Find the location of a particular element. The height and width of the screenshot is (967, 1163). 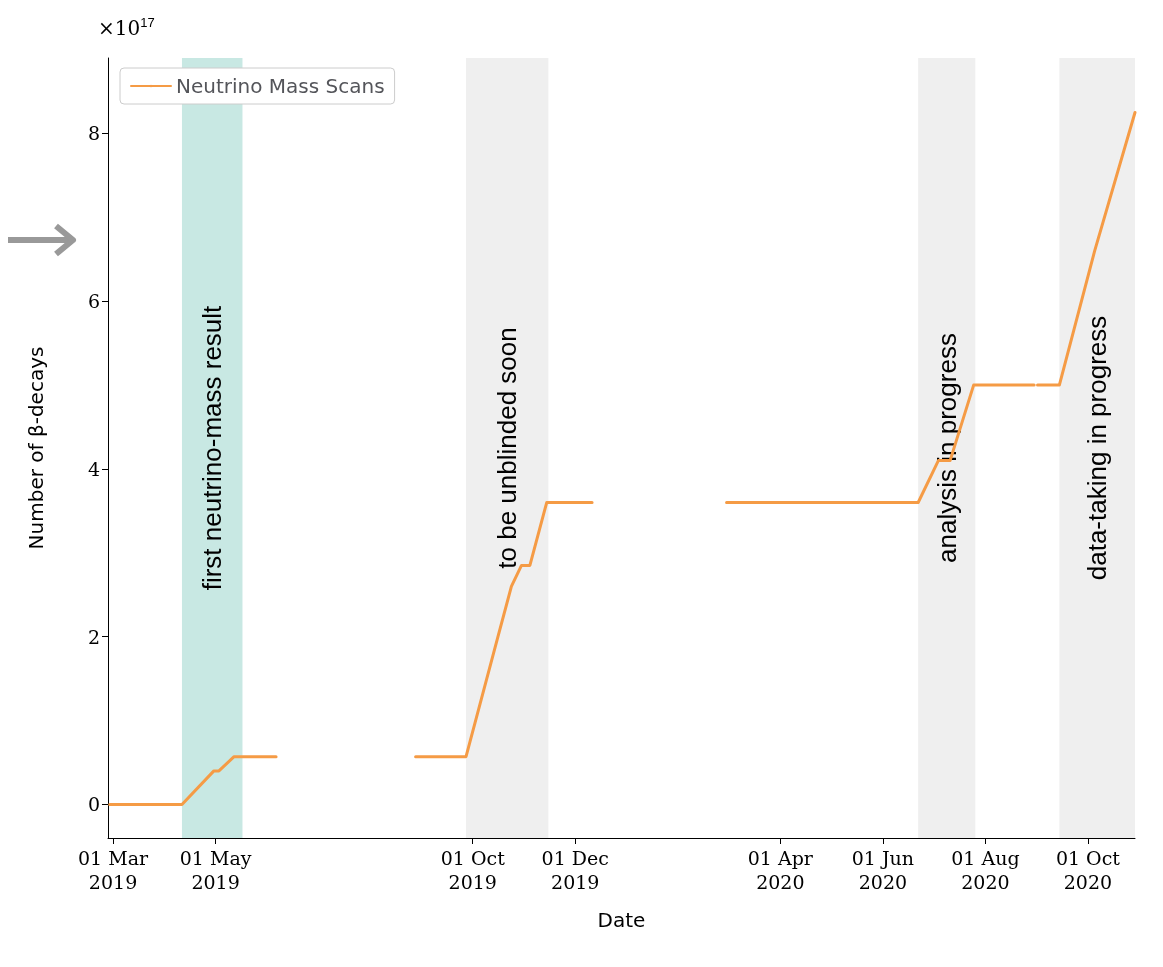

x-tick-label: 01 Jun 2020 is located at coordinates (883, 870).